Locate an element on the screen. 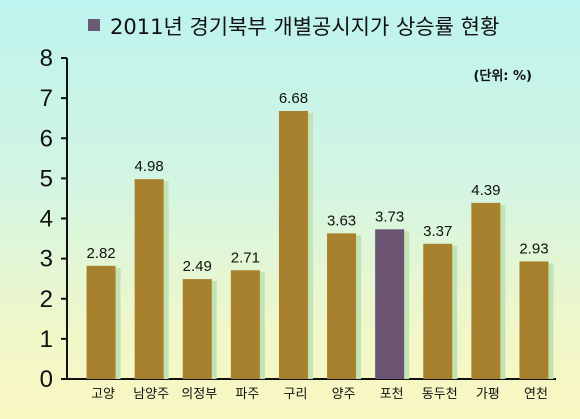 The image size is (580, 419). x-tick-label: 포천 is located at coordinates (392, 394).